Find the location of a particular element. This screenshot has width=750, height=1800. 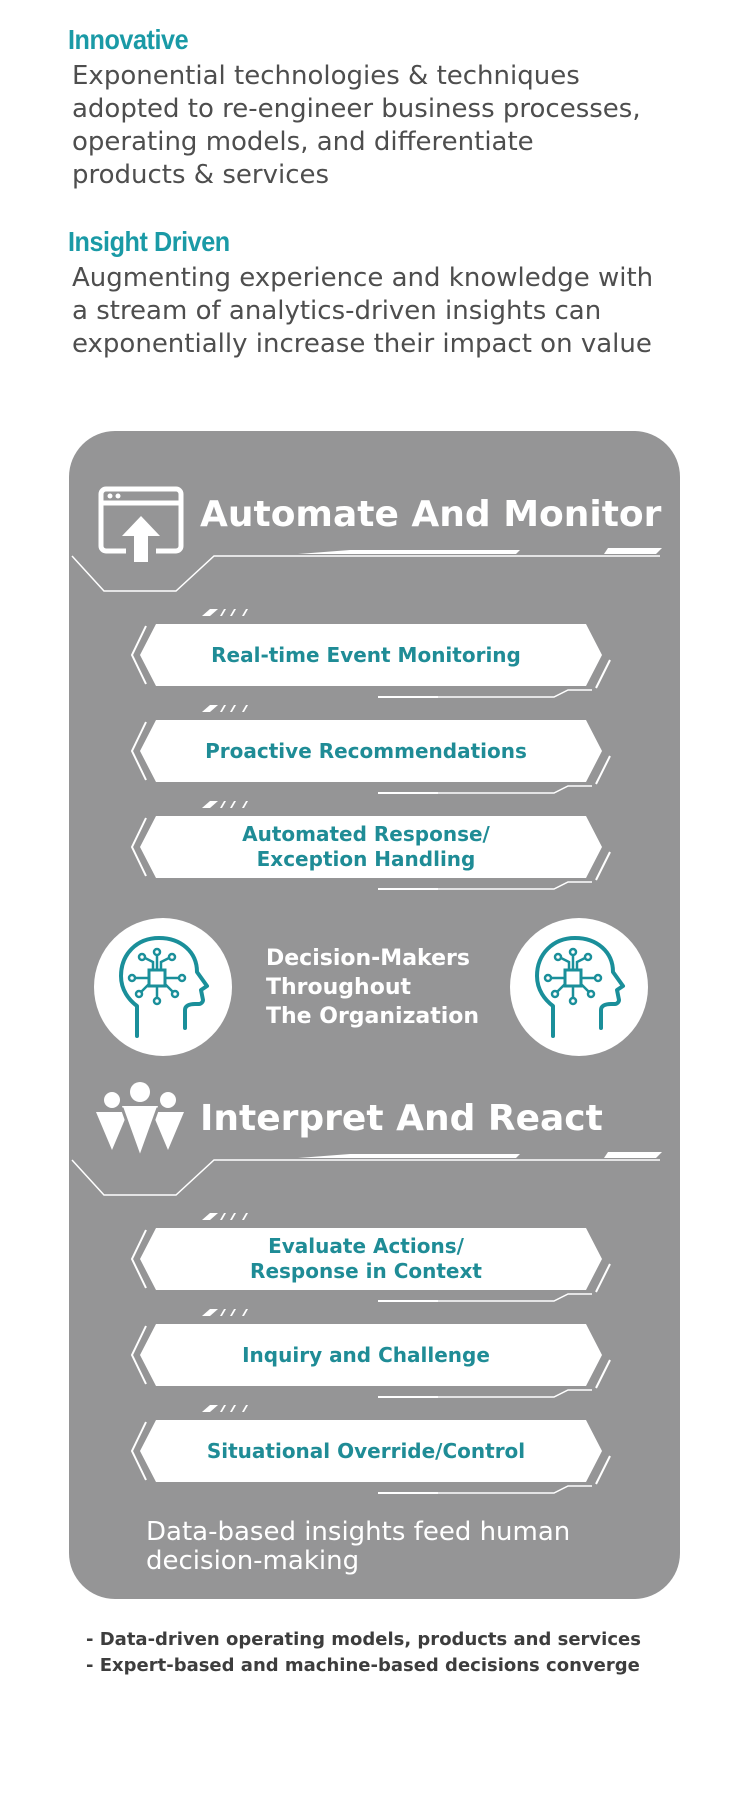

innovative-heading: Innovative is located at coordinates (128, 39).